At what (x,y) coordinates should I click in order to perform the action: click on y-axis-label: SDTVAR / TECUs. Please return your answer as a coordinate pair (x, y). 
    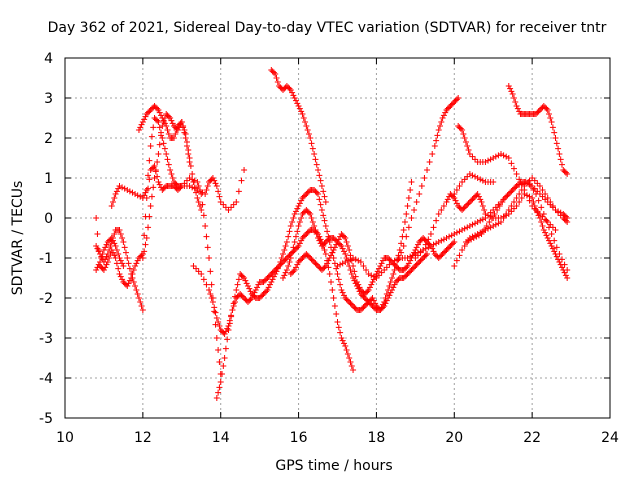
    Looking at the image, I should click on (18, 238).